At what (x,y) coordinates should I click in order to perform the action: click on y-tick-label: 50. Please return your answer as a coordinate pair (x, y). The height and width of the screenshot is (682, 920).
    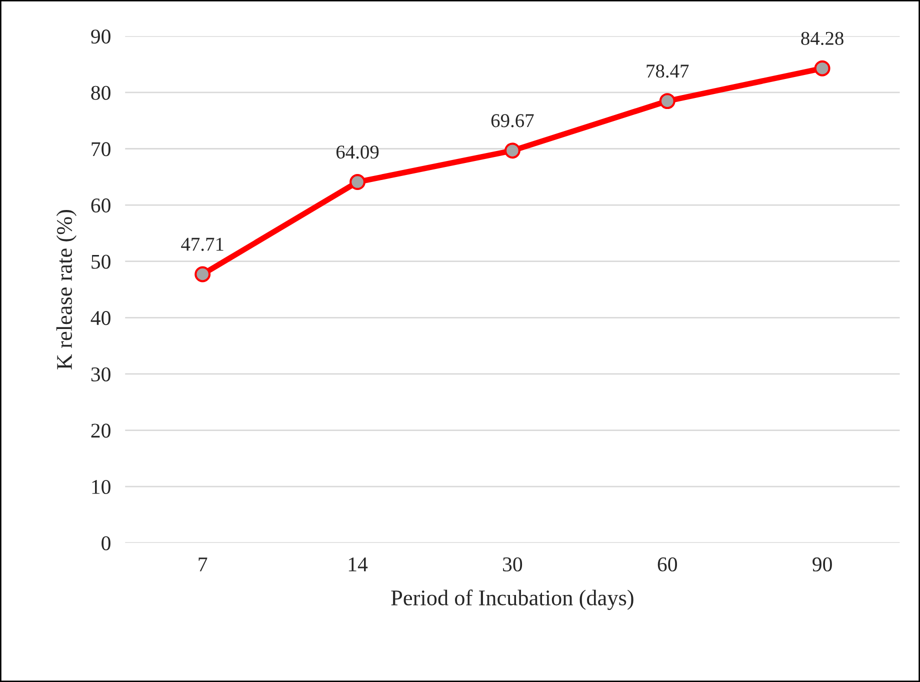
    Looking at the image, I should click on (101, 261).